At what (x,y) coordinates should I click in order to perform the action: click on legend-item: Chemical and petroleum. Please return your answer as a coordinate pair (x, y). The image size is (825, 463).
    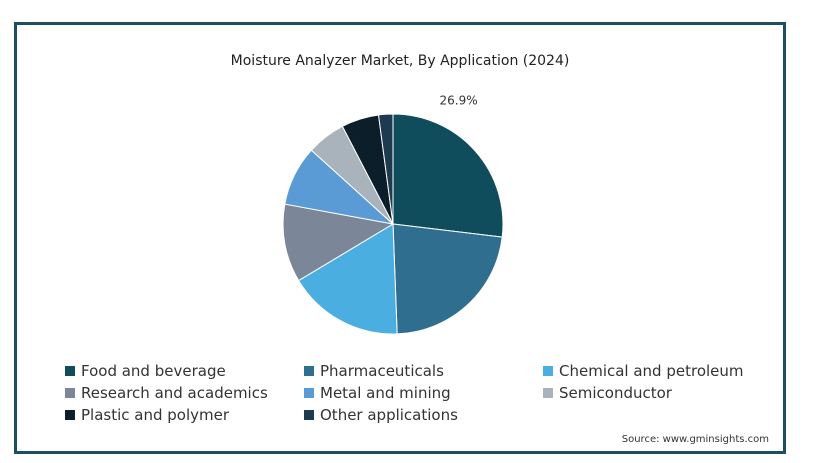
    Looking at the image, I should click on (643, 371).